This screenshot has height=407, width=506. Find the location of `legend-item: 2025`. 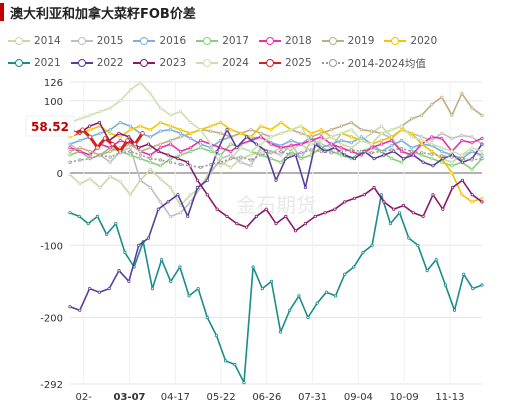

legend-item: 2025 is located at coordinates (285, 63).